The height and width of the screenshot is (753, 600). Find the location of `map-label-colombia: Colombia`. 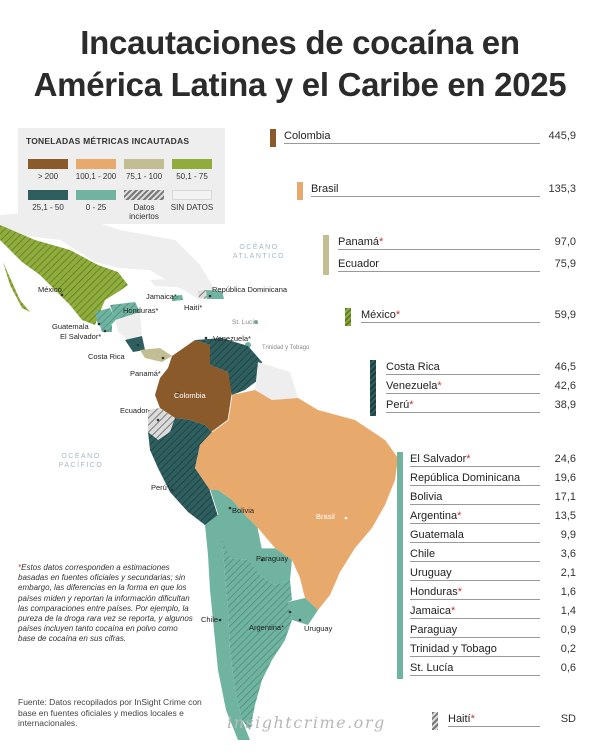

map-label-colombia: Colombia is located at coordinates (190, 395).